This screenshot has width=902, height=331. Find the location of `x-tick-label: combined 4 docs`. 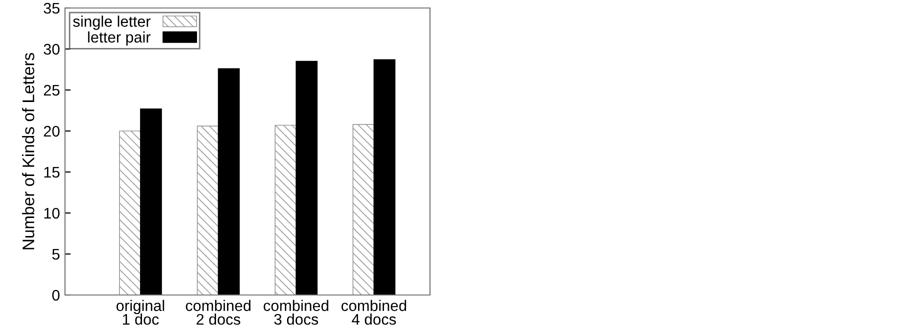

x-tick-label: combined 4 docs is located at coordinates (373, 312).